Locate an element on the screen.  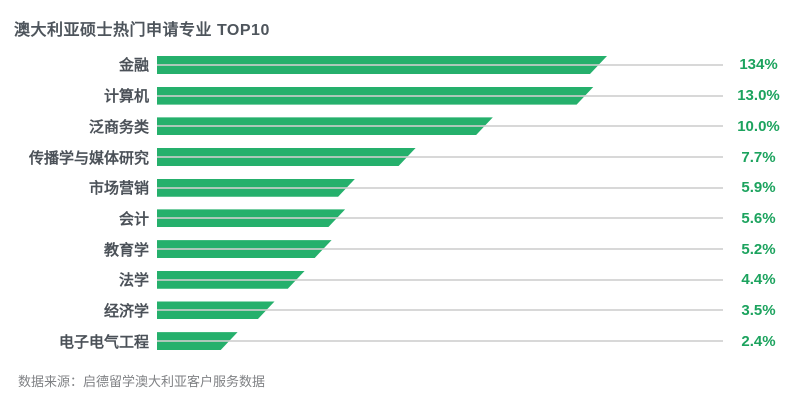
chart-row: 市场营销 5.9% is located at coordinates (397, 187).